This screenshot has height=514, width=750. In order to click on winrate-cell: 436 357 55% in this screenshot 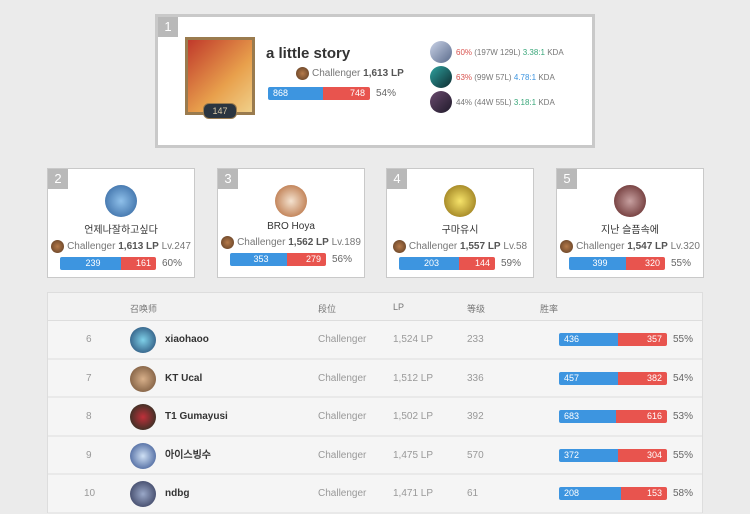, I will do `click(626, 339)`.